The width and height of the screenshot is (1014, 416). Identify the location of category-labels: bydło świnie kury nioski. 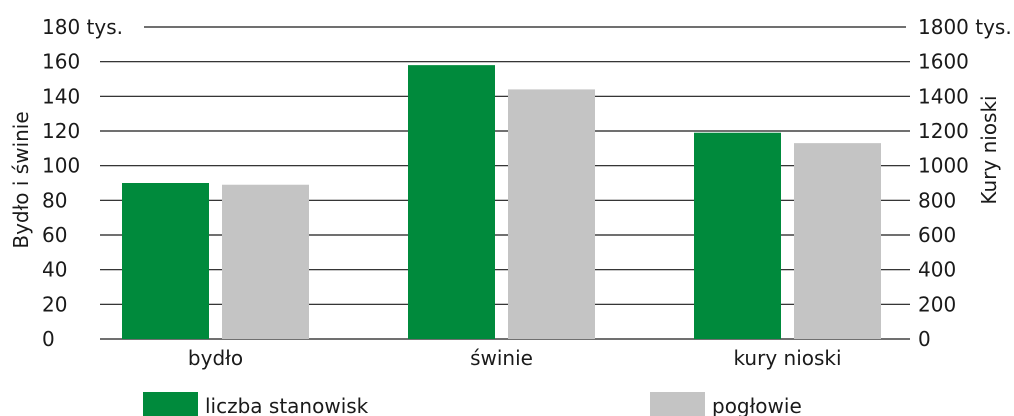
(515, 358).